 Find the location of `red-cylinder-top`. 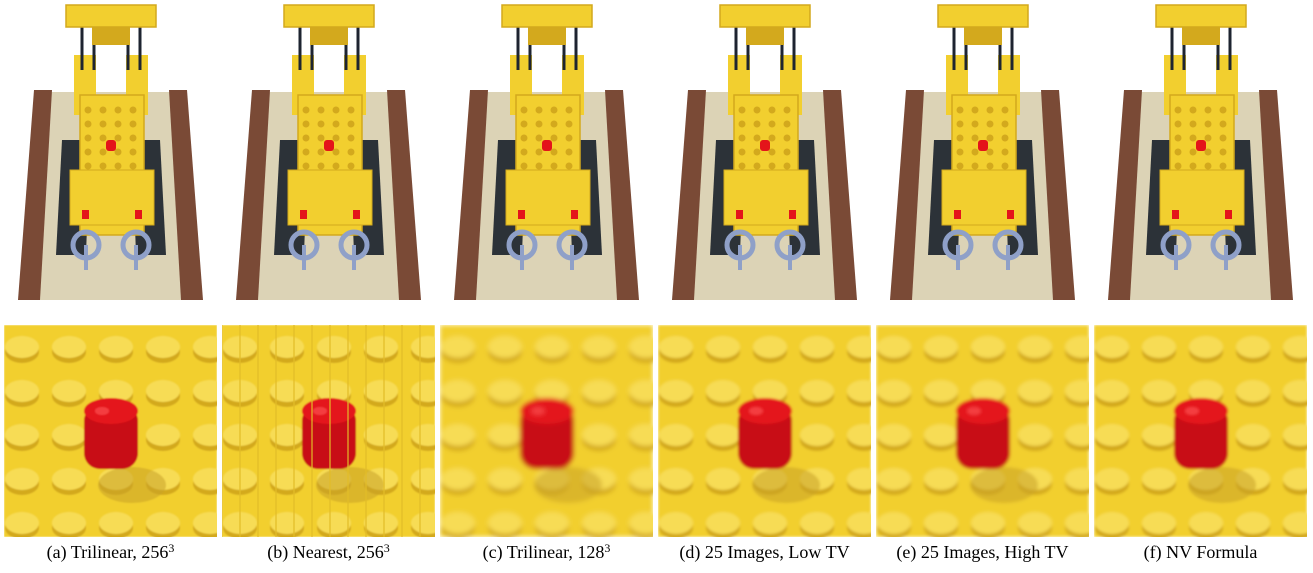

red-cylinder-top is located at coordinates (765, 411).